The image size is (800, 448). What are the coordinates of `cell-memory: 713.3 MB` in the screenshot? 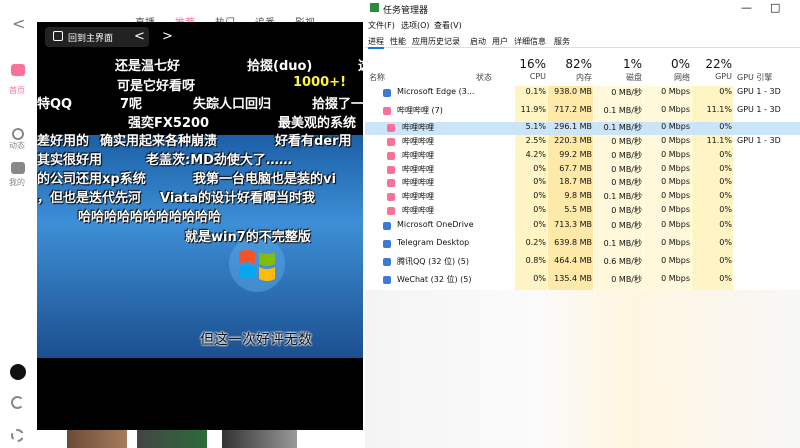 It's located at (573, 224).